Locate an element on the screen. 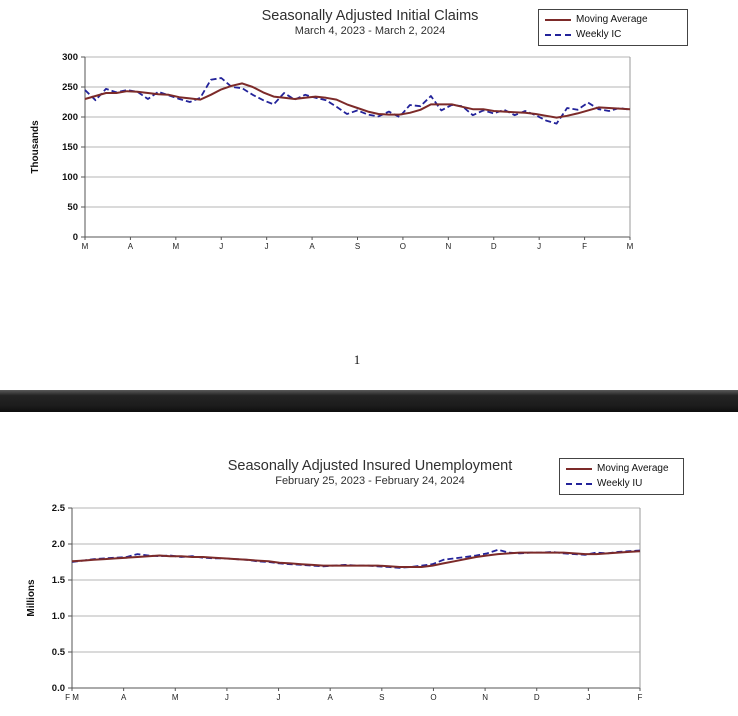 The image size is (738, 716). svg-text: 200 is located at coordinates (70, 117).